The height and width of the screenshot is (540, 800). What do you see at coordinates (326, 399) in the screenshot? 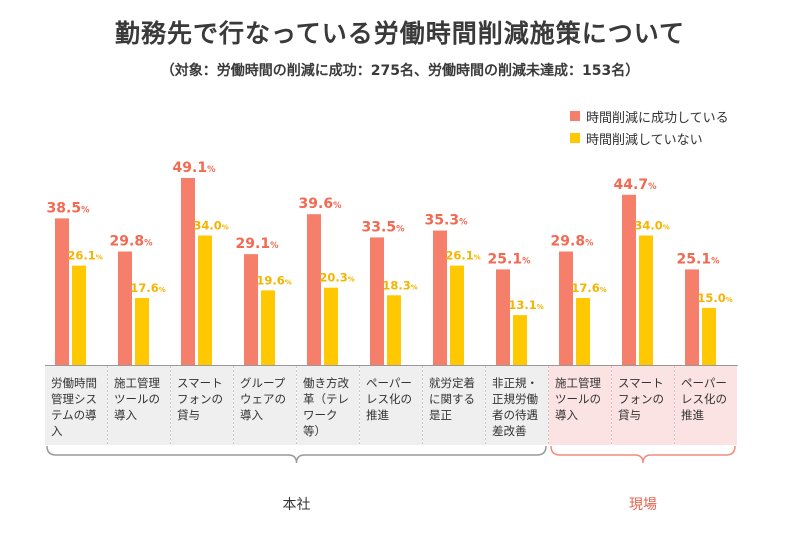
I see `category-label: 革（テレ` at bounding box center [326, 399].